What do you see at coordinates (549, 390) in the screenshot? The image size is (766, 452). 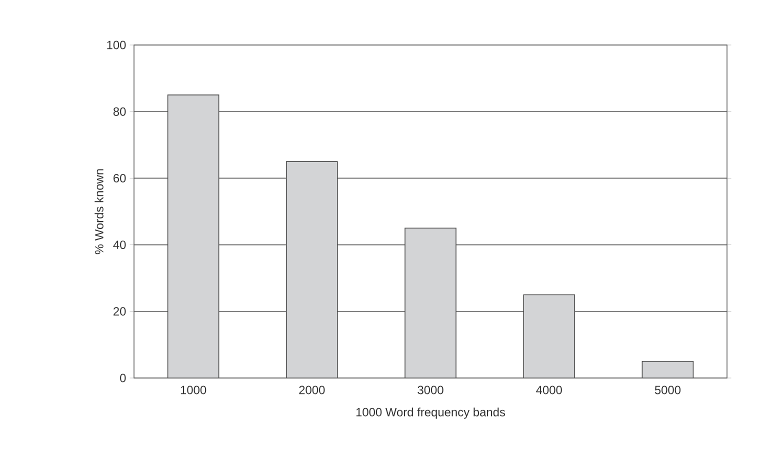 I see `x-tick-label: 4000` at bounding box center [549, 390].